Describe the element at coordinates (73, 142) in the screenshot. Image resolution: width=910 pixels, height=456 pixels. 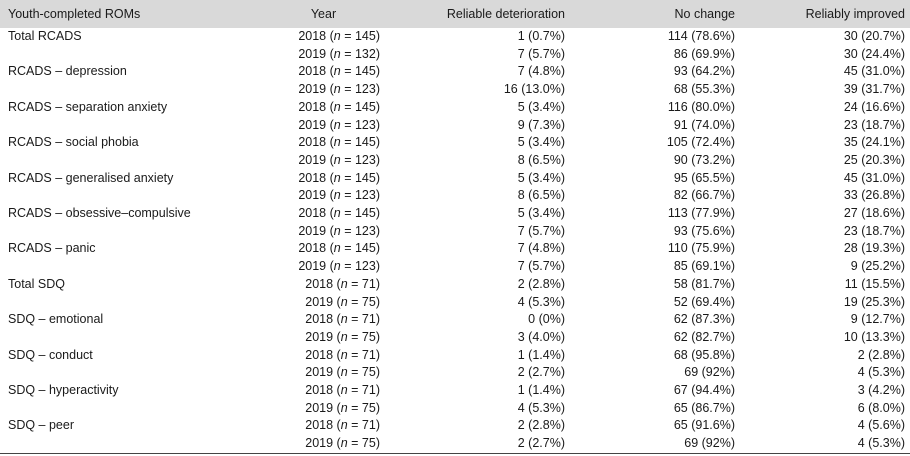
I see `measure-name: RCADS – social phobia` at that location.